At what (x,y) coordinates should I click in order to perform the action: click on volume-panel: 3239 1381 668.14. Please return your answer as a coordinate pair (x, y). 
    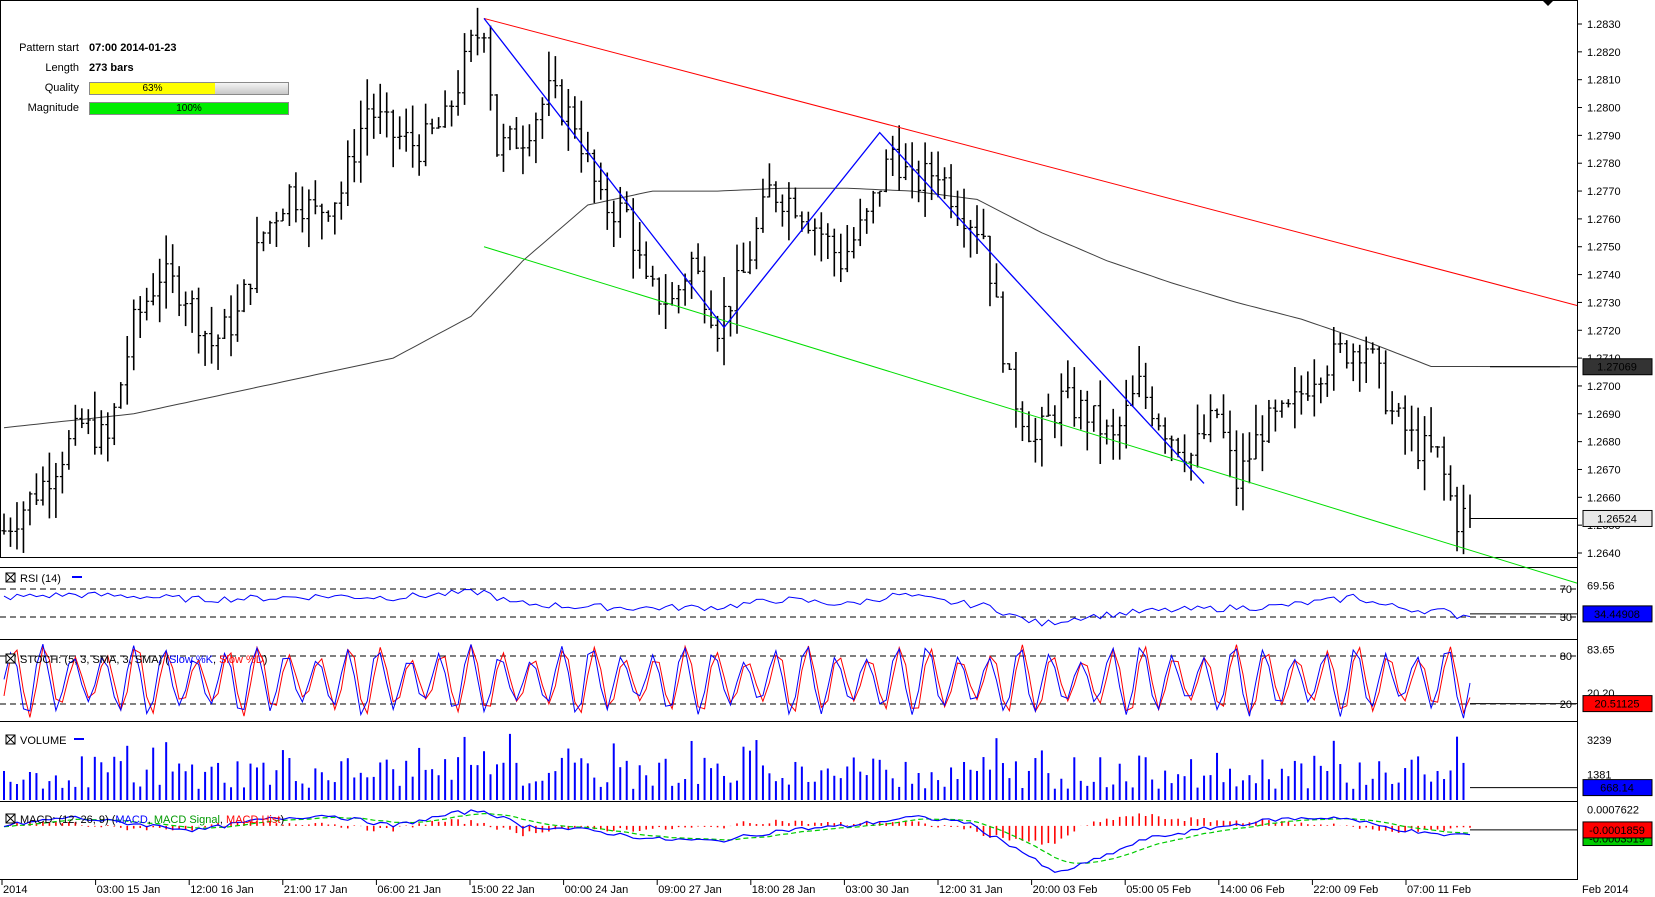
    Looking at the image, I should click on (828, 766).